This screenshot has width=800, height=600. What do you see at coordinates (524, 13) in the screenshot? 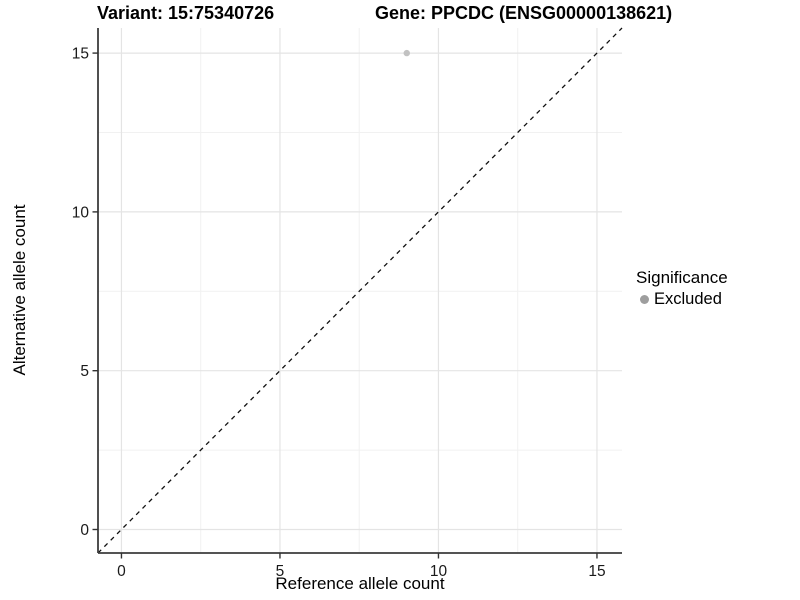
I see `gene-title: Gene: PPCDC (ENSG00000138621)` at bounding box center [524, 13].